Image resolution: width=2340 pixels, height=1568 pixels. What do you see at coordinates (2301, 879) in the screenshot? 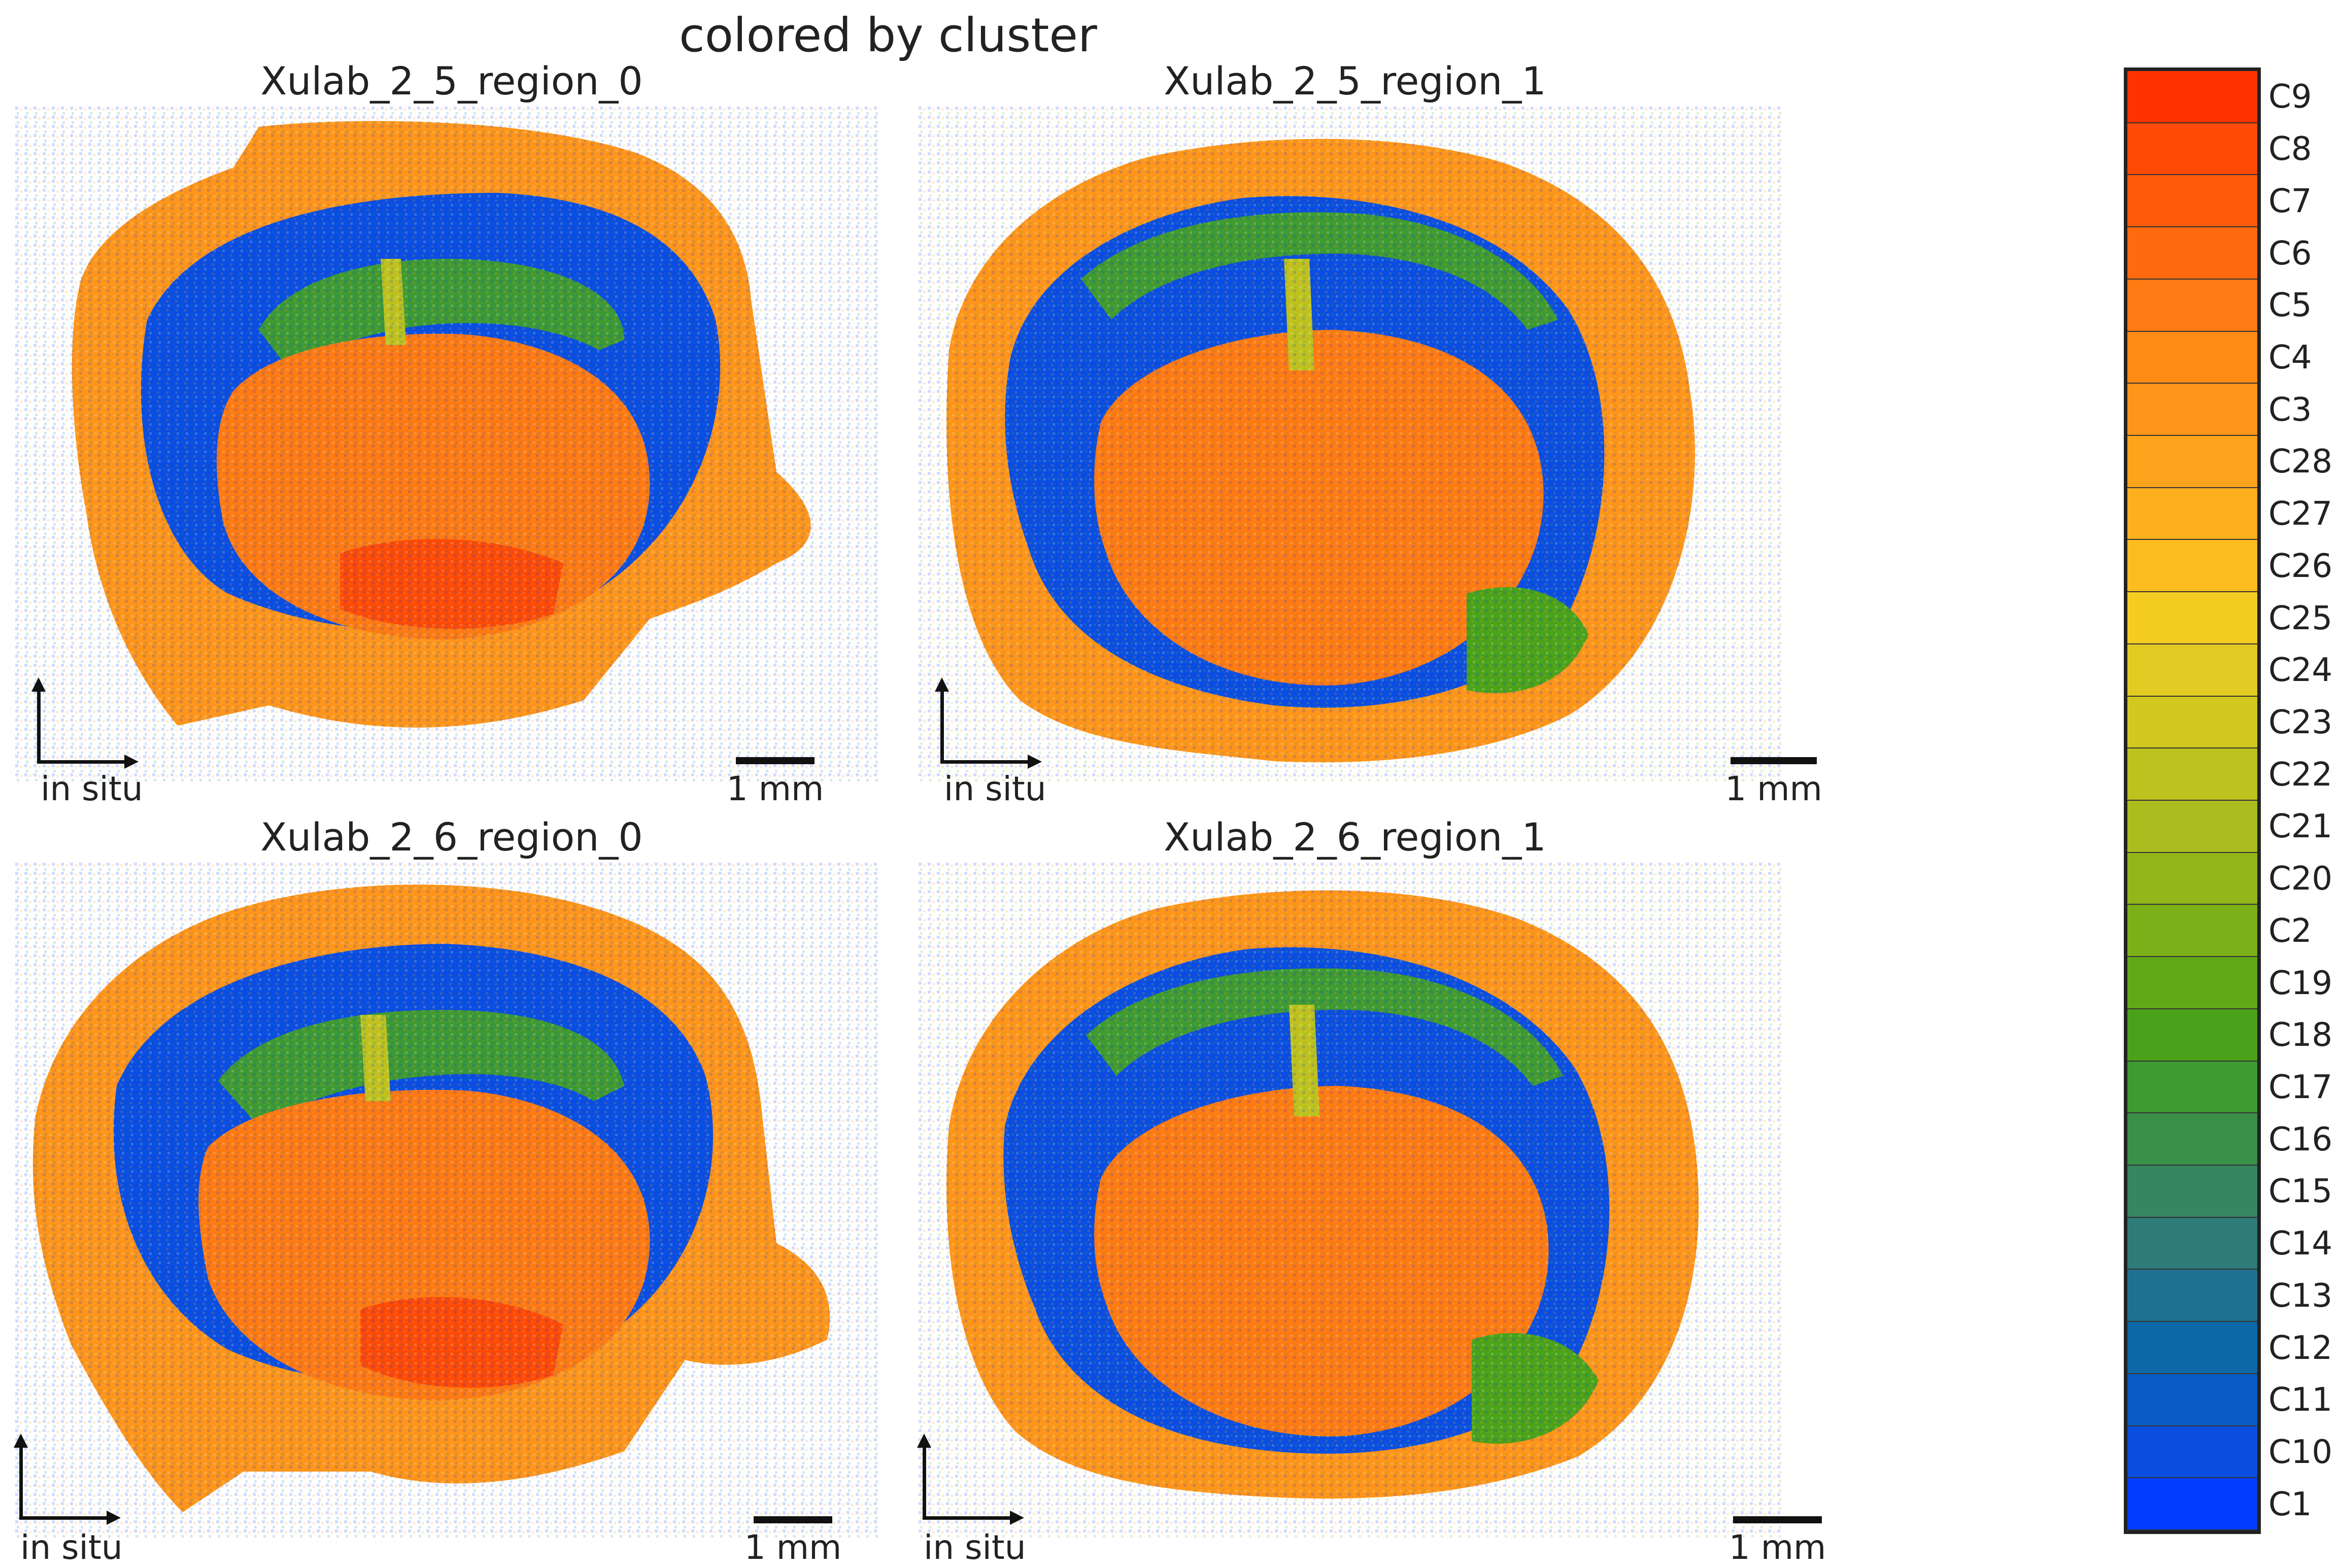
I see `legend-label-c20: C20` at bounding box center [2301, 879].